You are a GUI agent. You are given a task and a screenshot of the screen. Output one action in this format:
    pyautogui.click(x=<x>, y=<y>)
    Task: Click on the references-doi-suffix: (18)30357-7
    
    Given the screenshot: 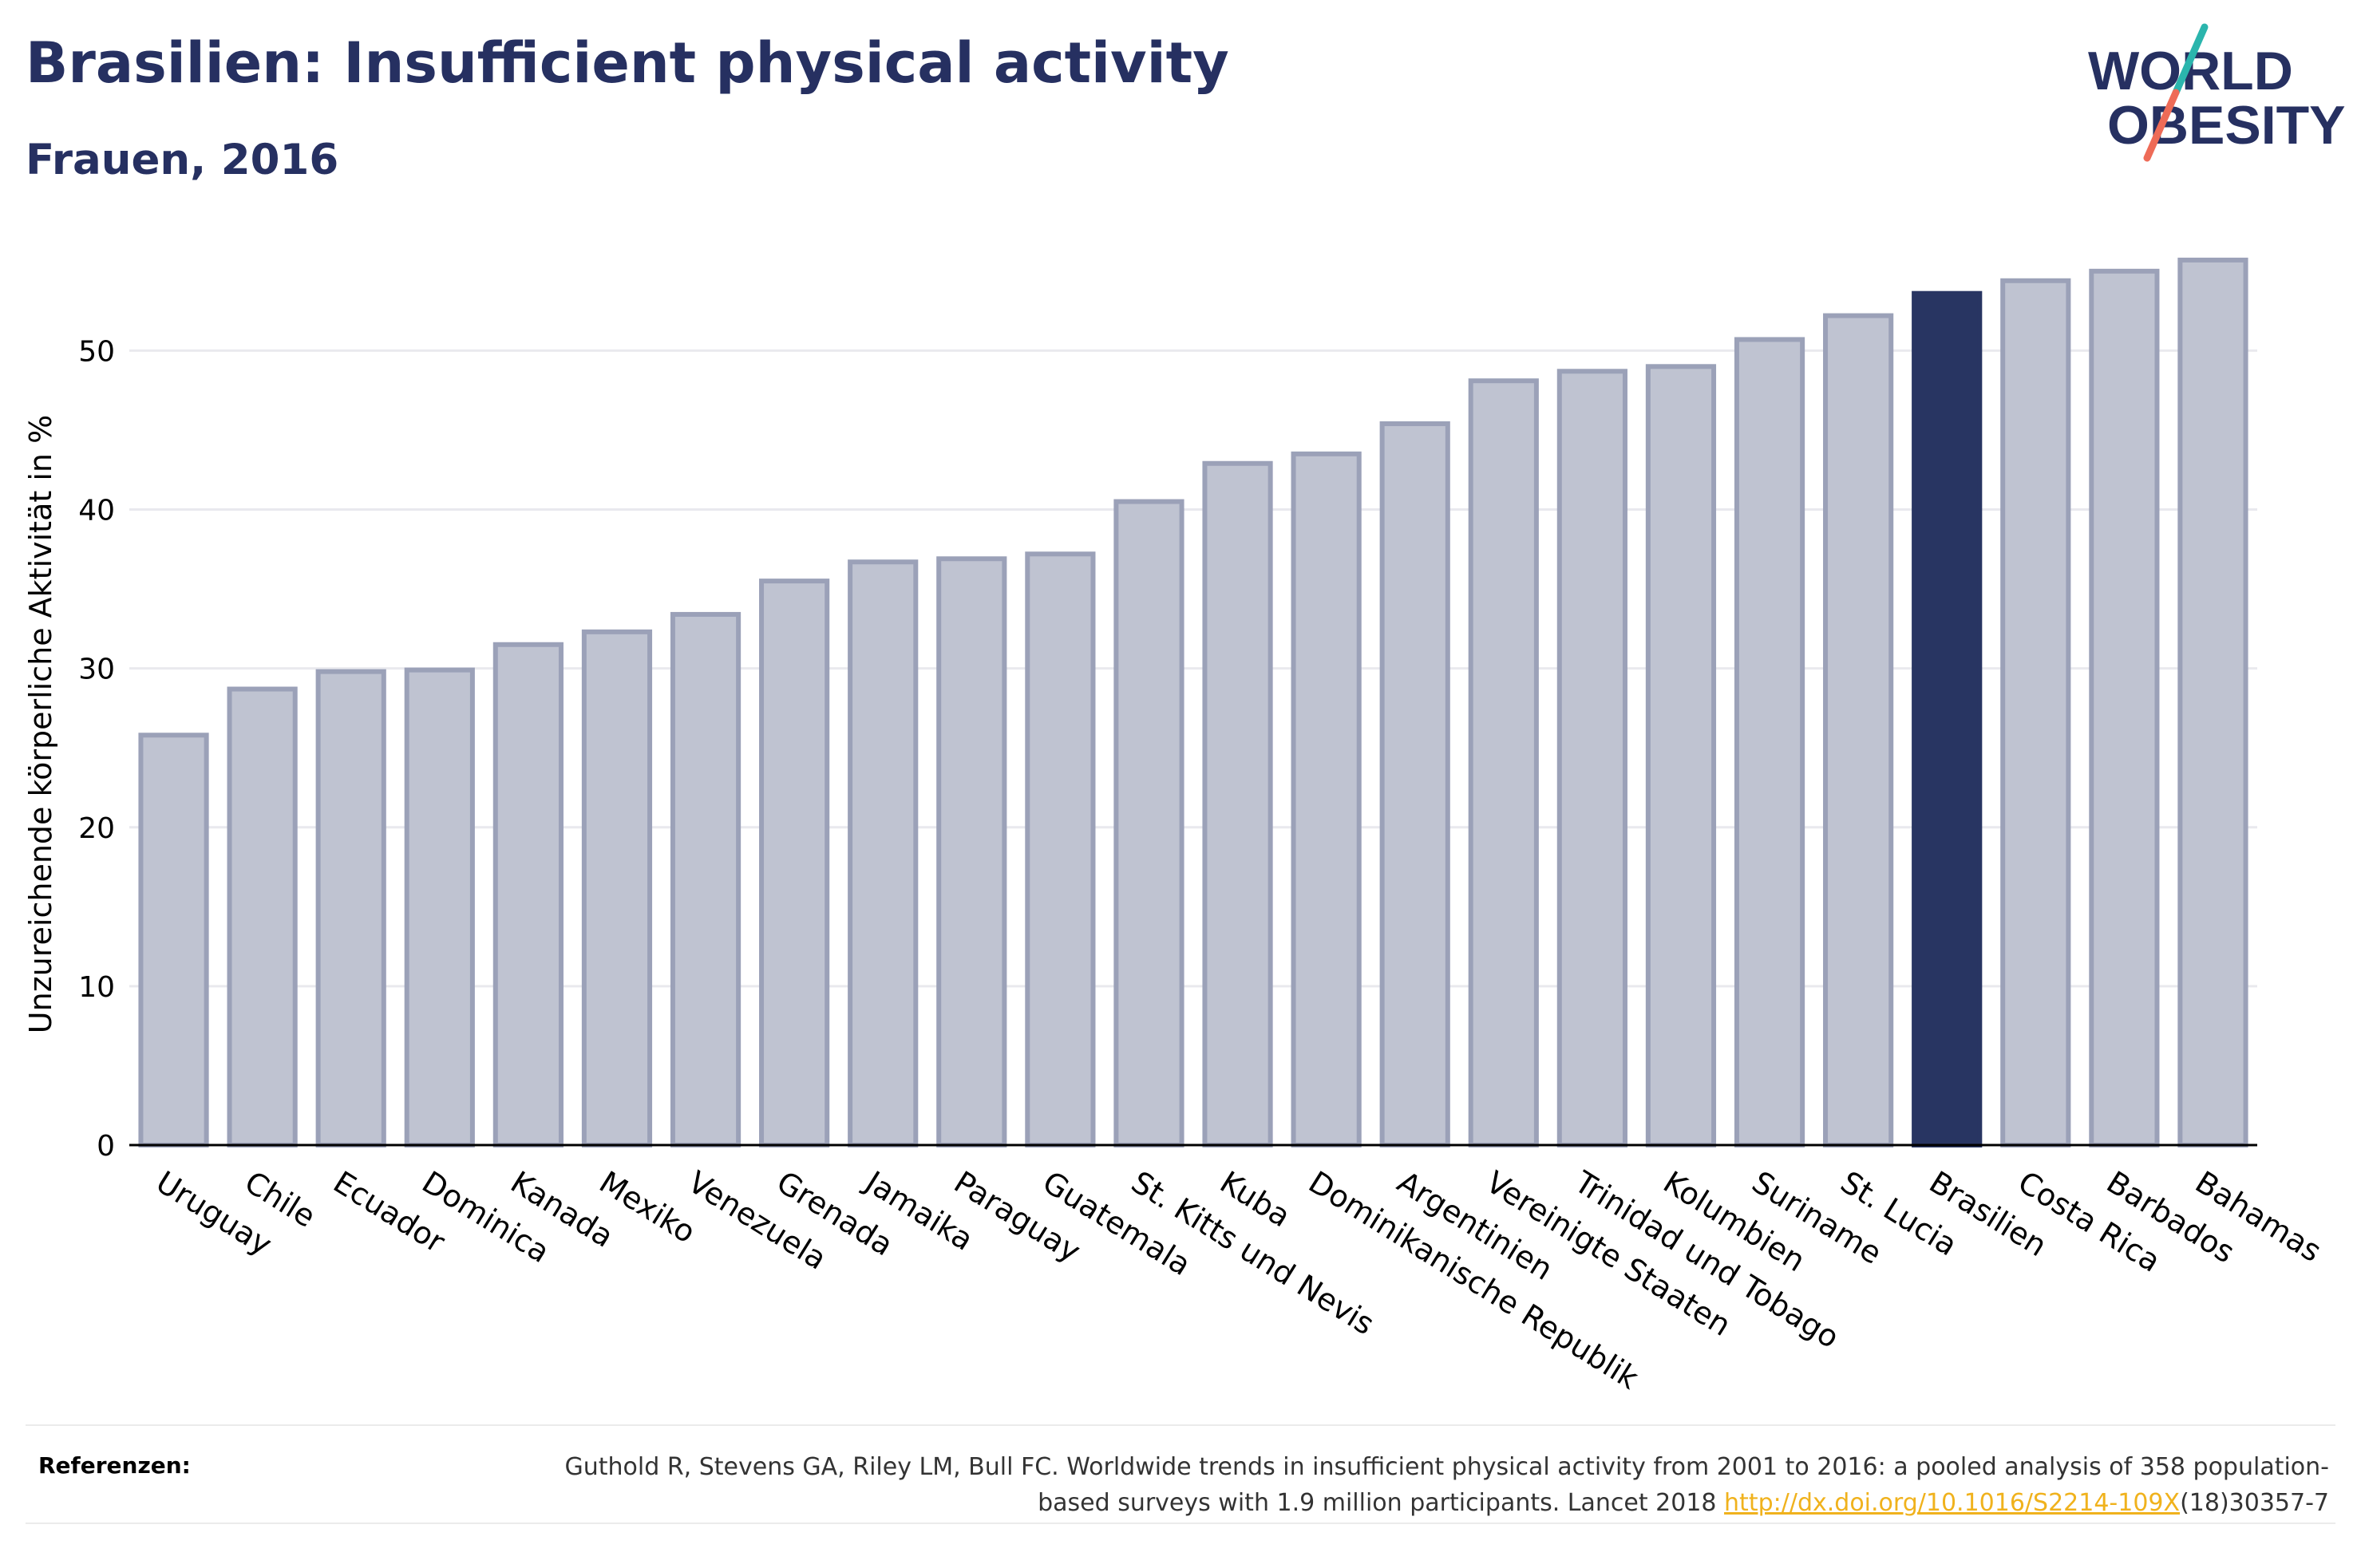 What is the action you would take?
    pyautogui.click(x=2254, y=1503)
    